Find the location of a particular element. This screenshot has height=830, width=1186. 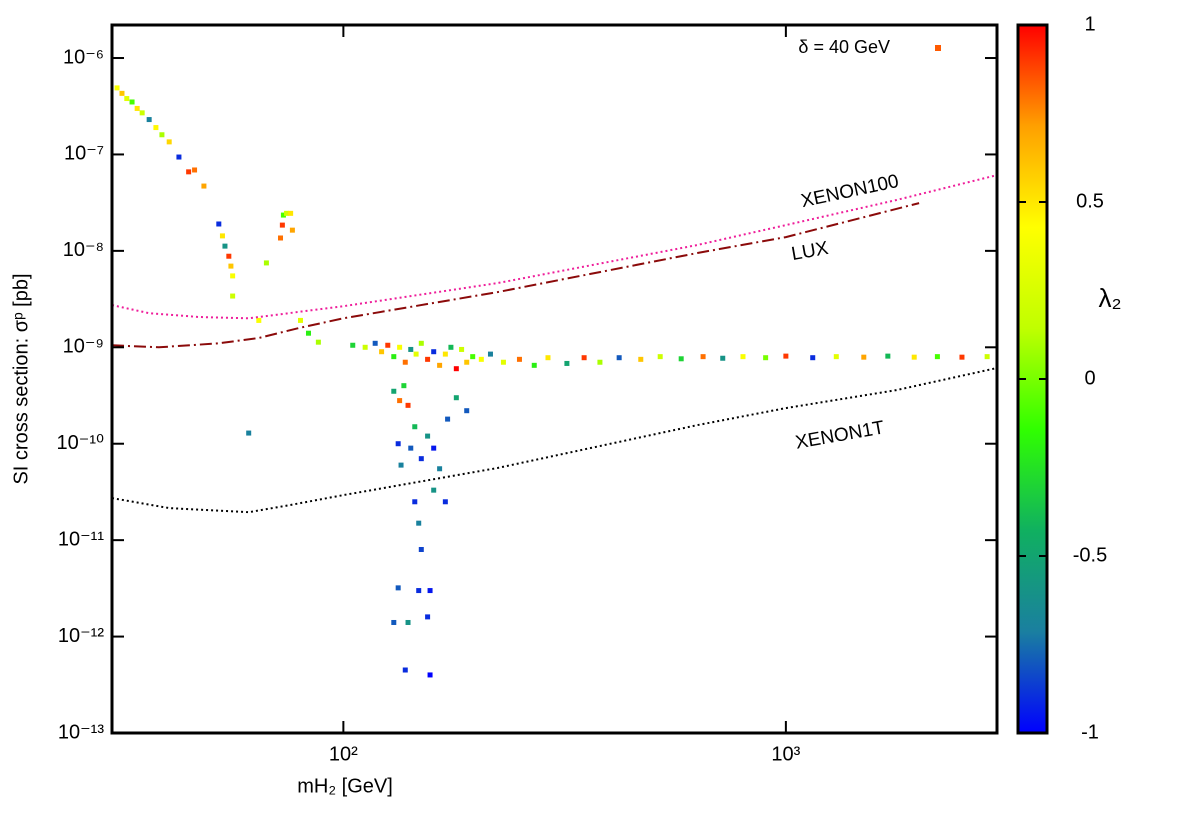

y-tick-label: 10⁻¹² is located at coordinates (81, 636).